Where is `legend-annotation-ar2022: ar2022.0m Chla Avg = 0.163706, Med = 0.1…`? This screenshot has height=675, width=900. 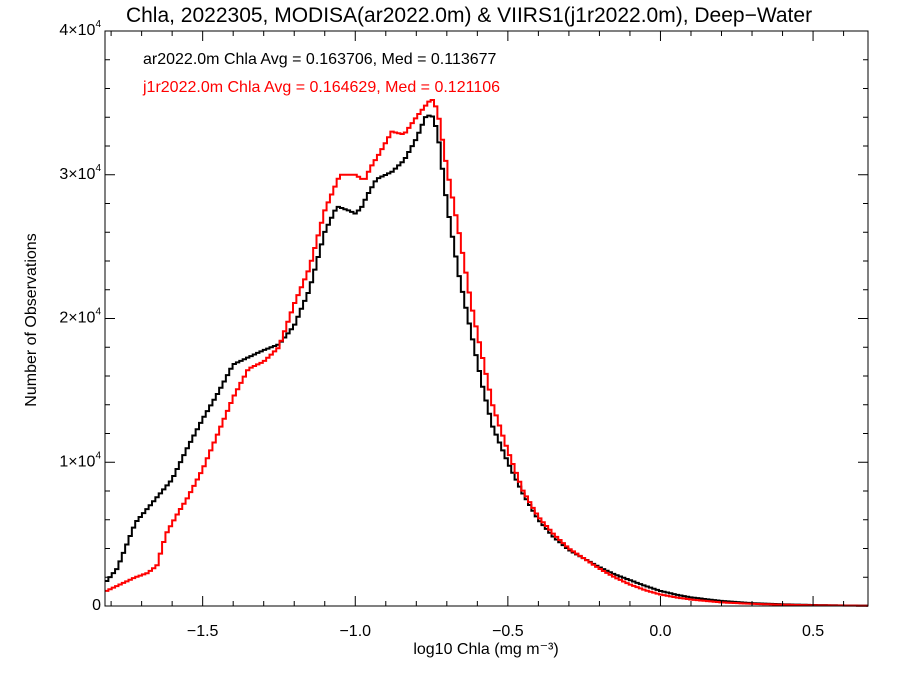 legend-annotation-ar2022: ar2022.0m Chla Avg = 0.163706, Med = 0.1… is located at coordinates (320, 59).